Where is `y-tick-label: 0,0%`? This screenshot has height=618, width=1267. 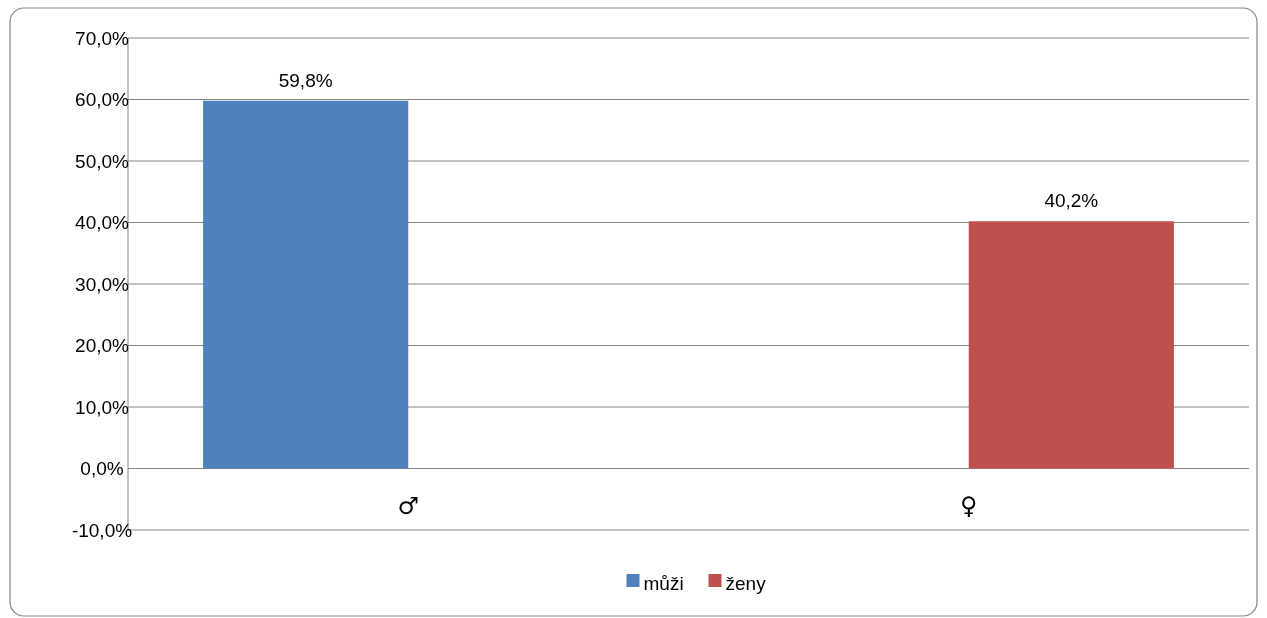
y-tick-label: 0,0% is located at coordinates (102, 469).